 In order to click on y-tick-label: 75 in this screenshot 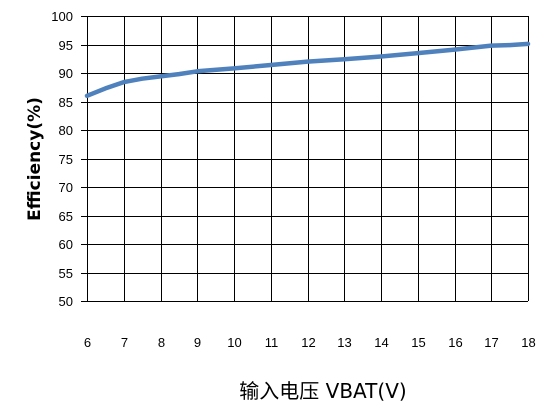, I will do `click(66, 159)`.